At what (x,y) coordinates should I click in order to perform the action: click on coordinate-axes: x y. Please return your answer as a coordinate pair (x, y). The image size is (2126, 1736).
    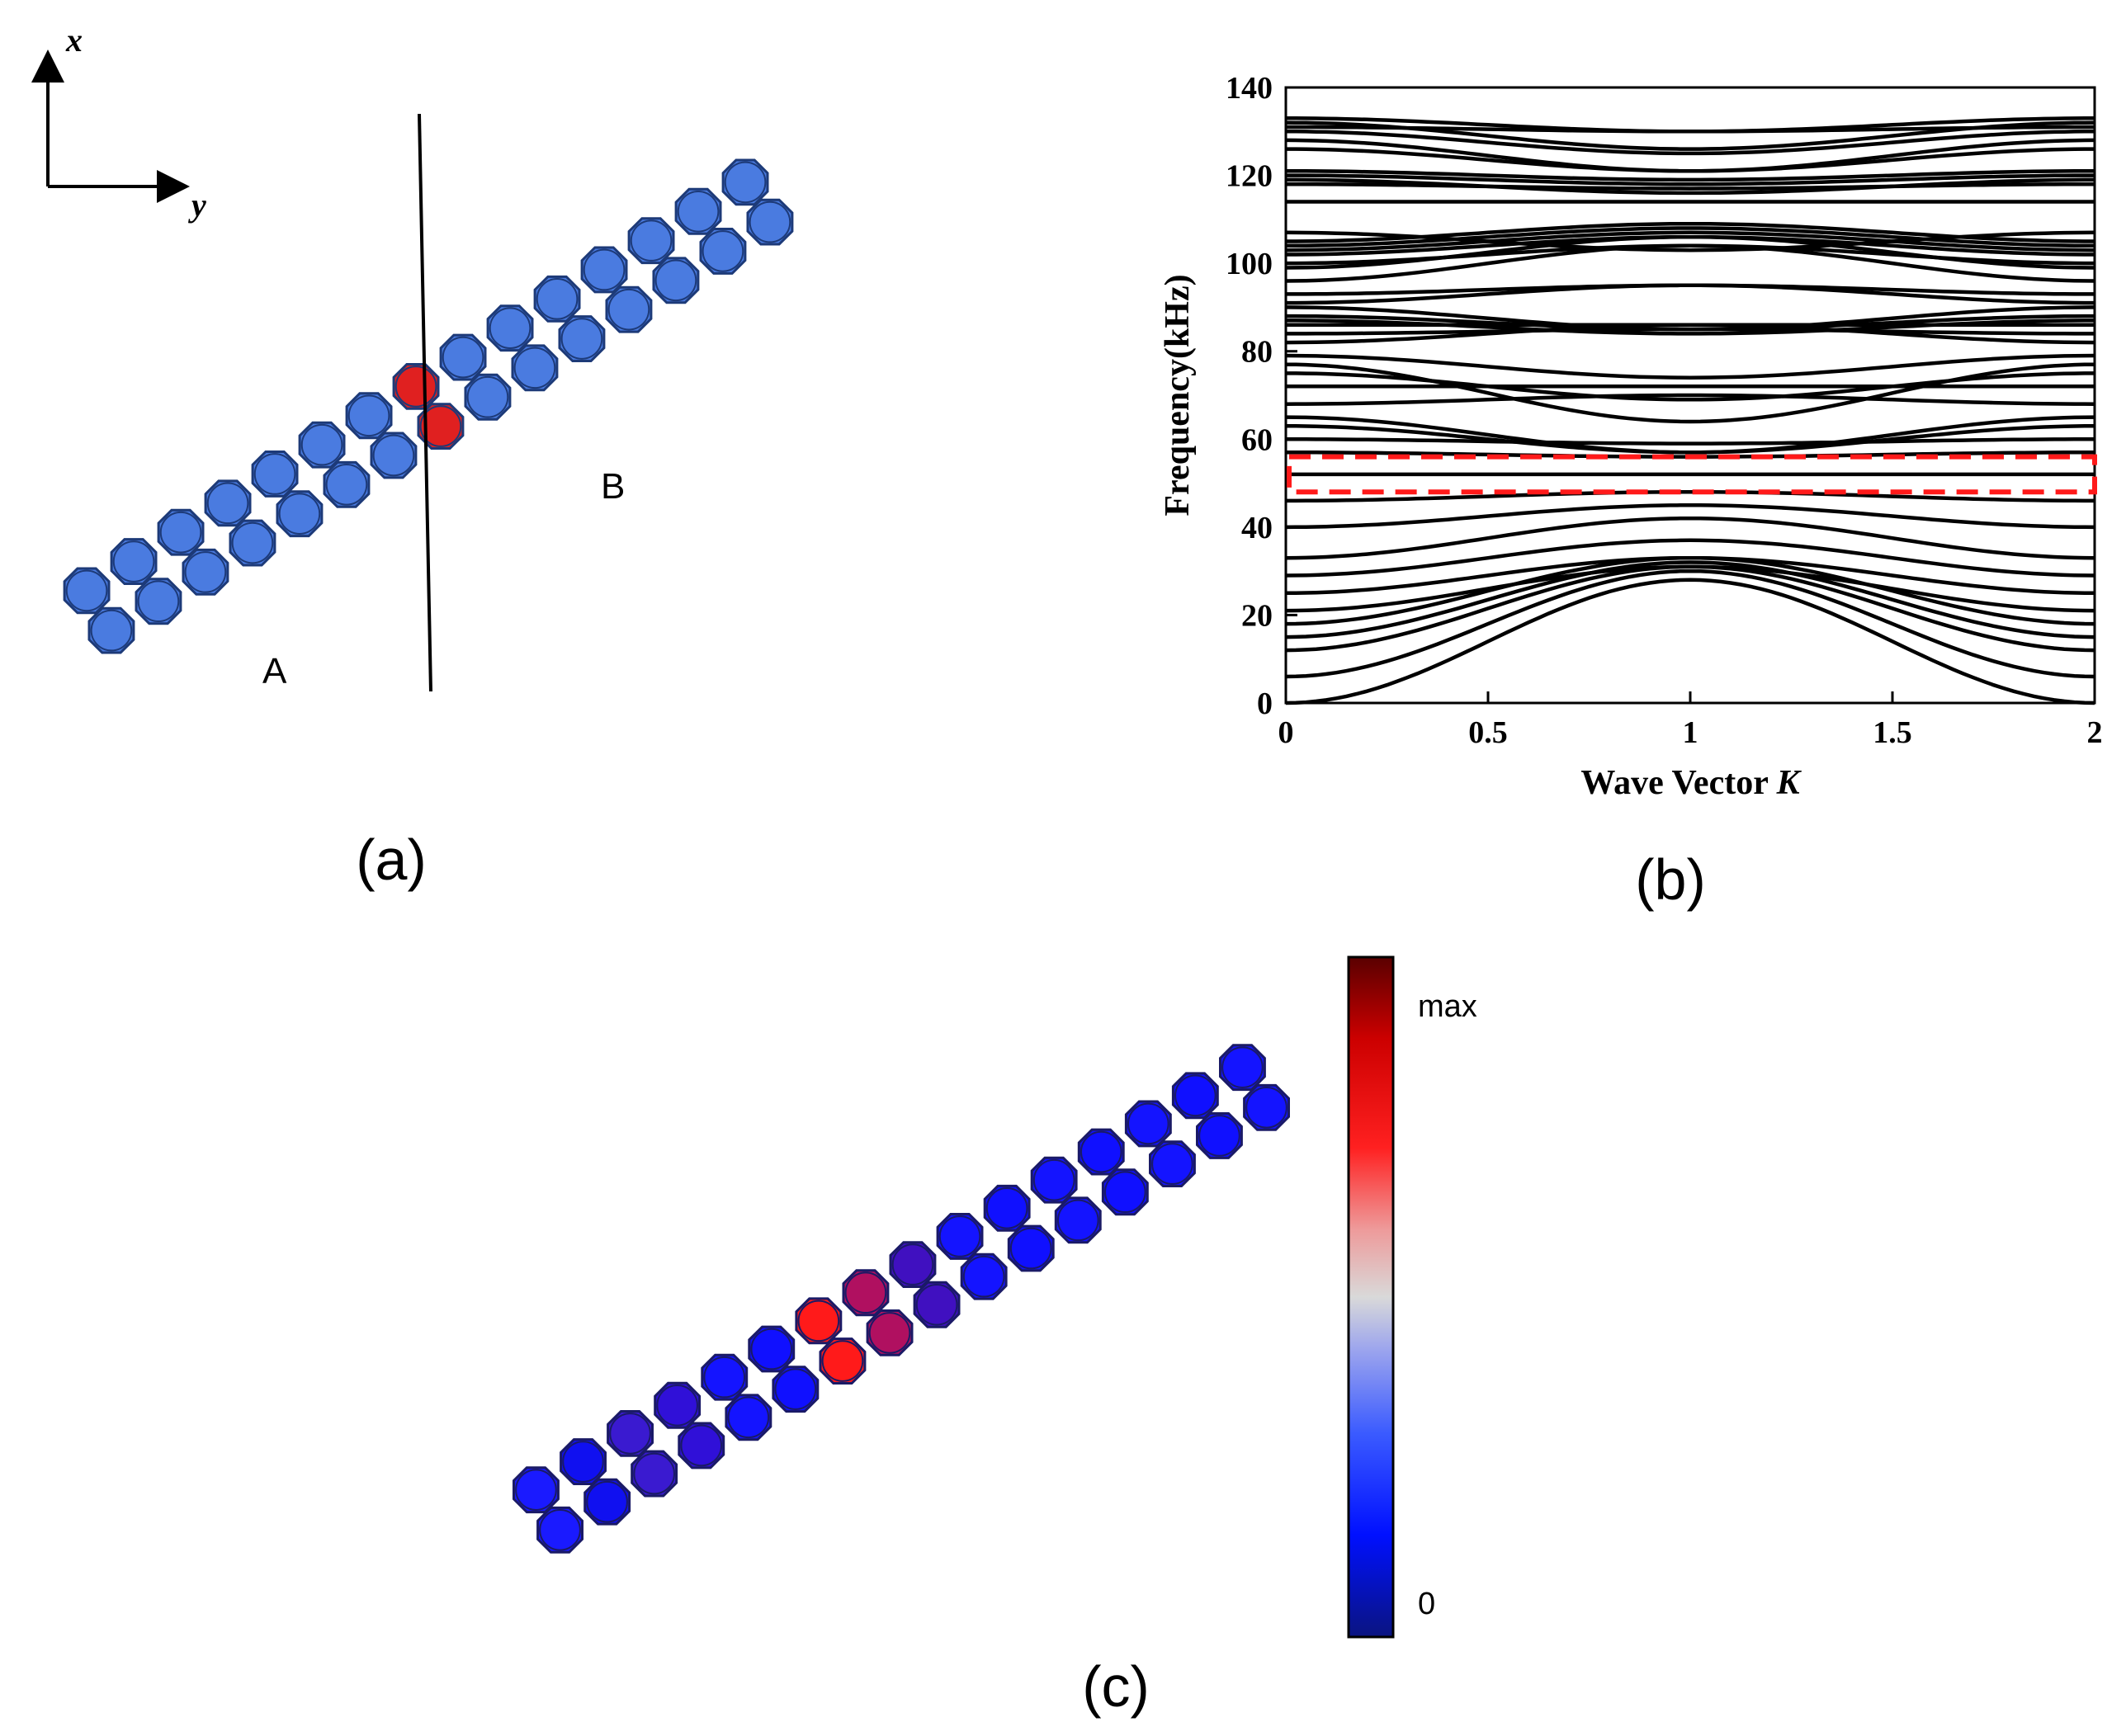
    Looking at the image, I should click on (118, 122).